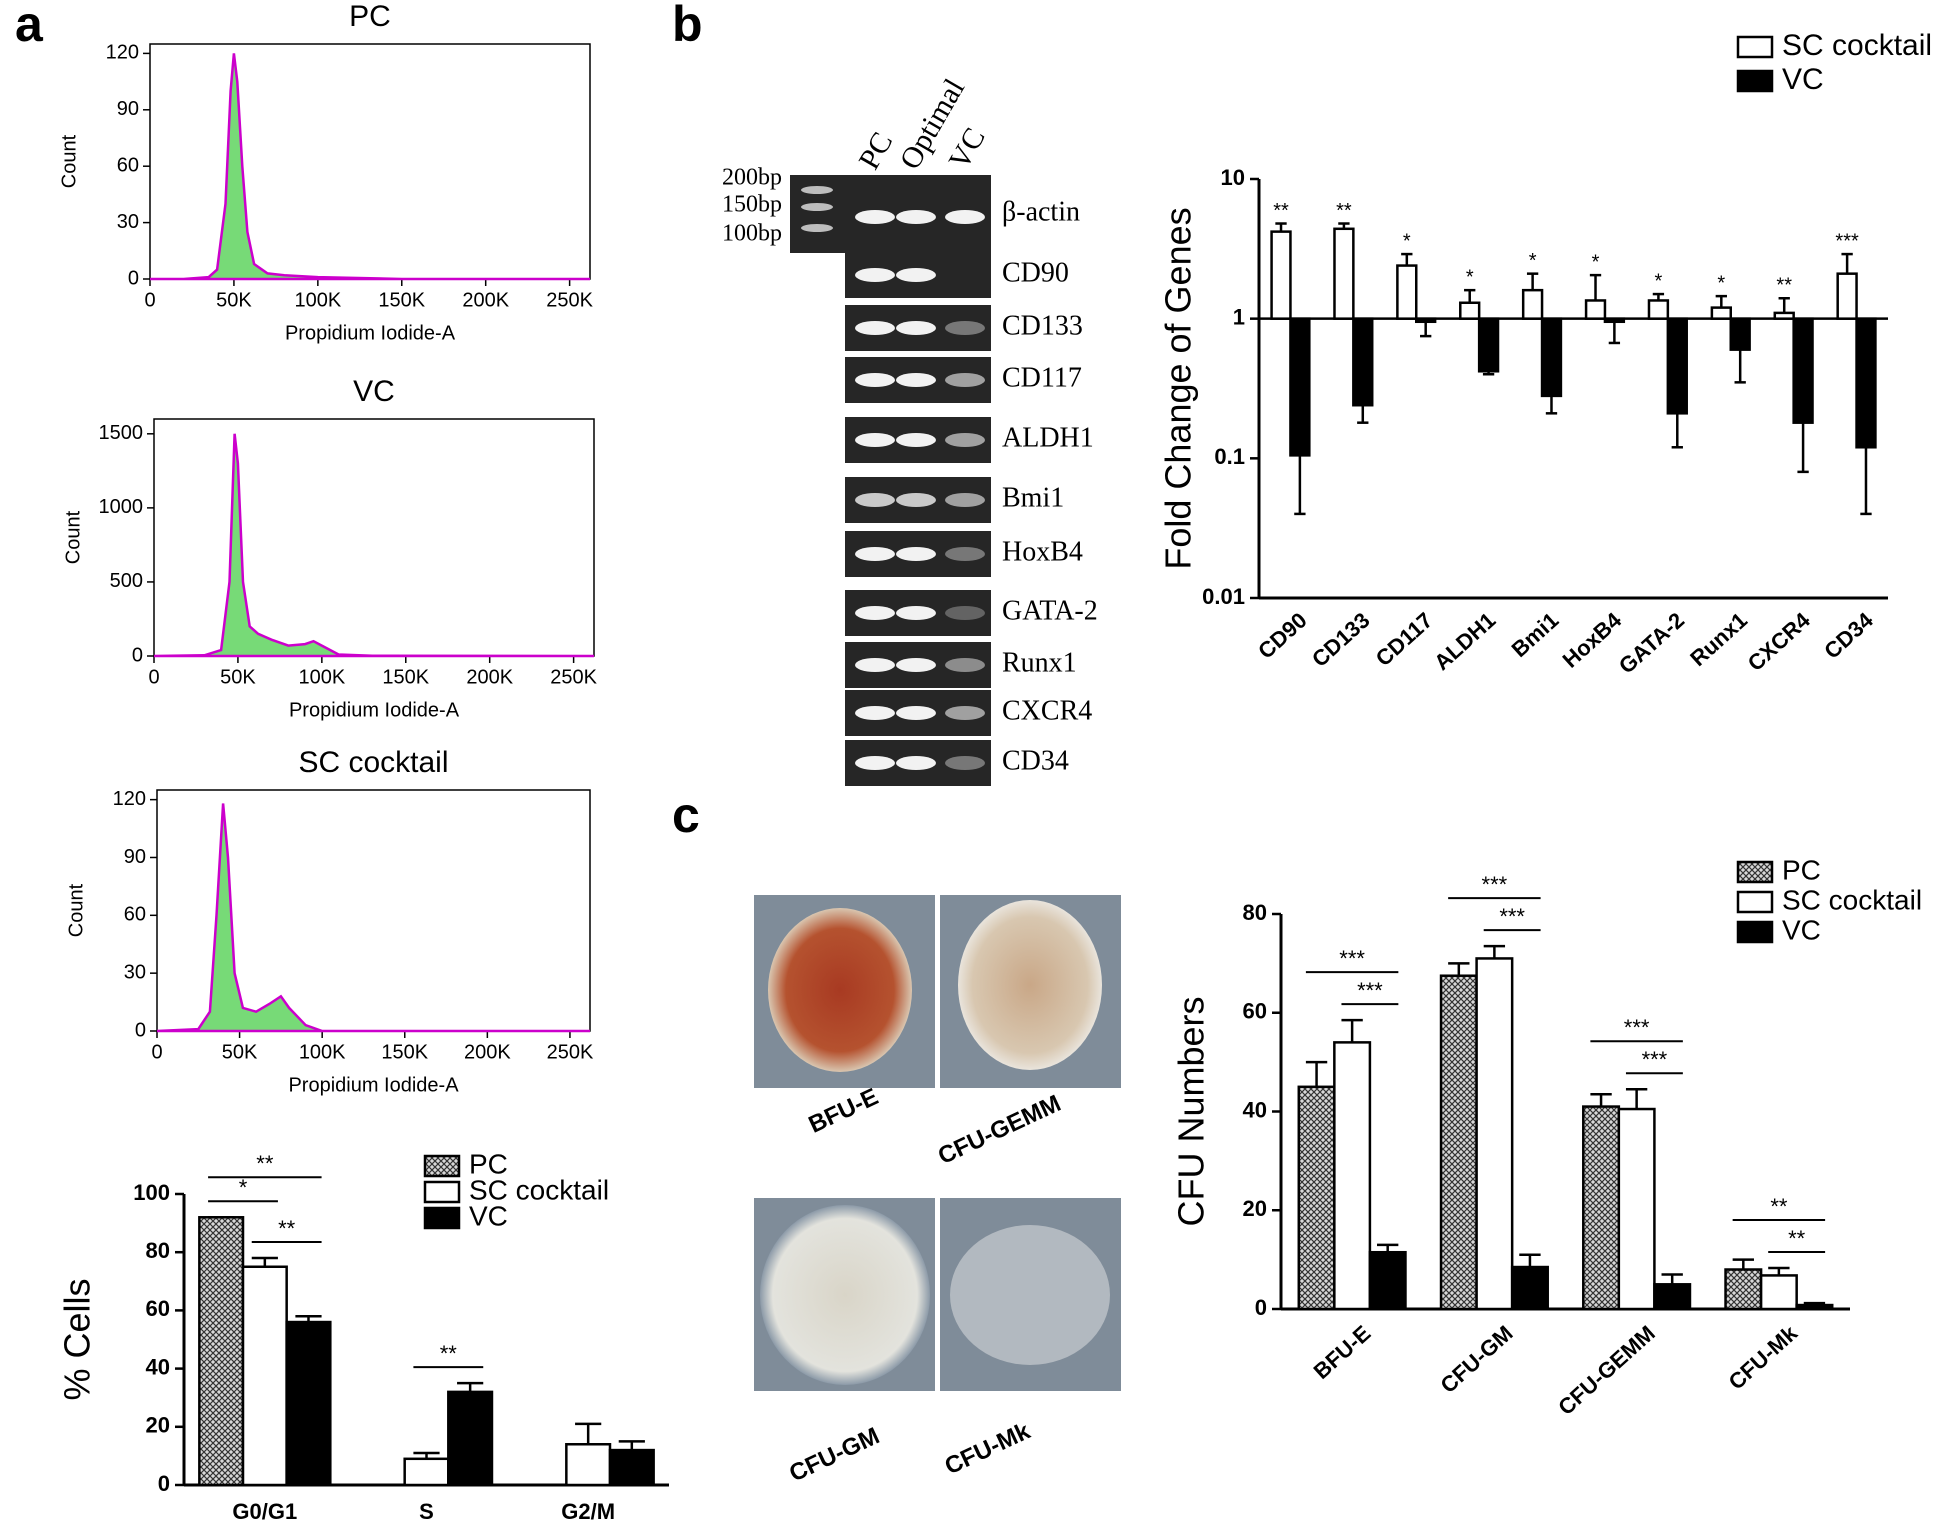 This screenshot has width=1959, height=1528. Describe the element at coordinates (158, 1250) in the screenshot. I see `y-tick-label: 80` at that location.